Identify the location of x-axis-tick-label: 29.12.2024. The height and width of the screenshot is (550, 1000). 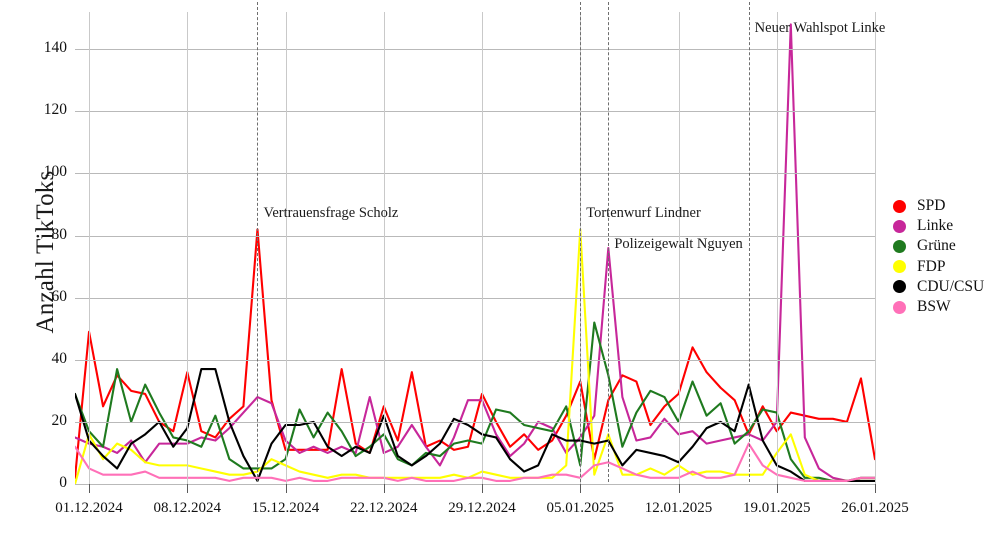
(482, 508).